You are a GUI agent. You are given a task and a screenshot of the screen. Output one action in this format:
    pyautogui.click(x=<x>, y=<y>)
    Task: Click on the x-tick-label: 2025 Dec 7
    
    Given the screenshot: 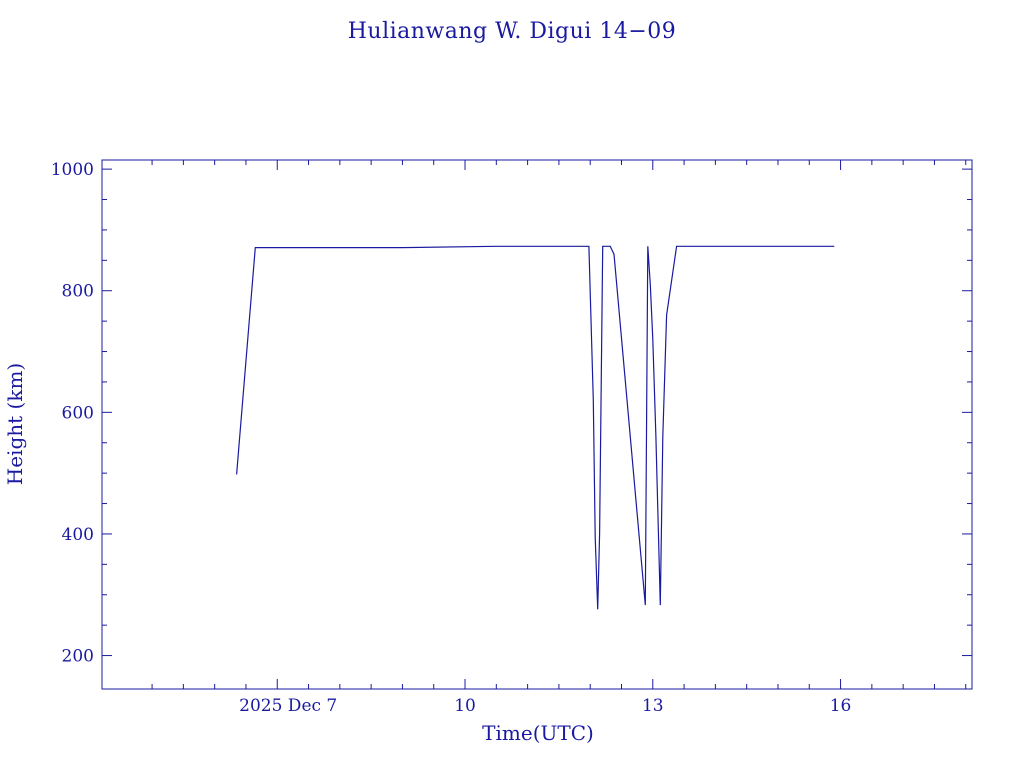 What is the action you would take?
    pyautogui.click(x=288, y=706)
    